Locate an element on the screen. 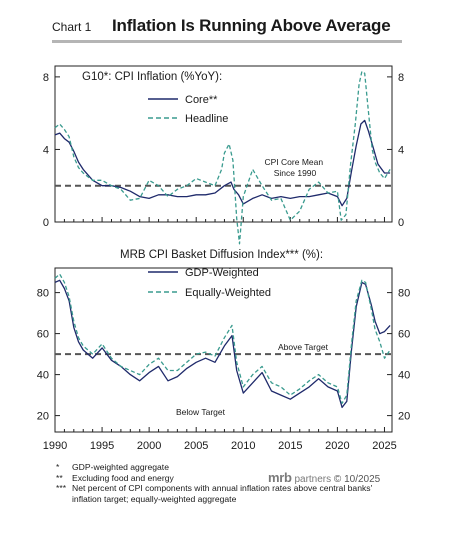  x-tick-label: 2010 is located at coordinates (243, 446).